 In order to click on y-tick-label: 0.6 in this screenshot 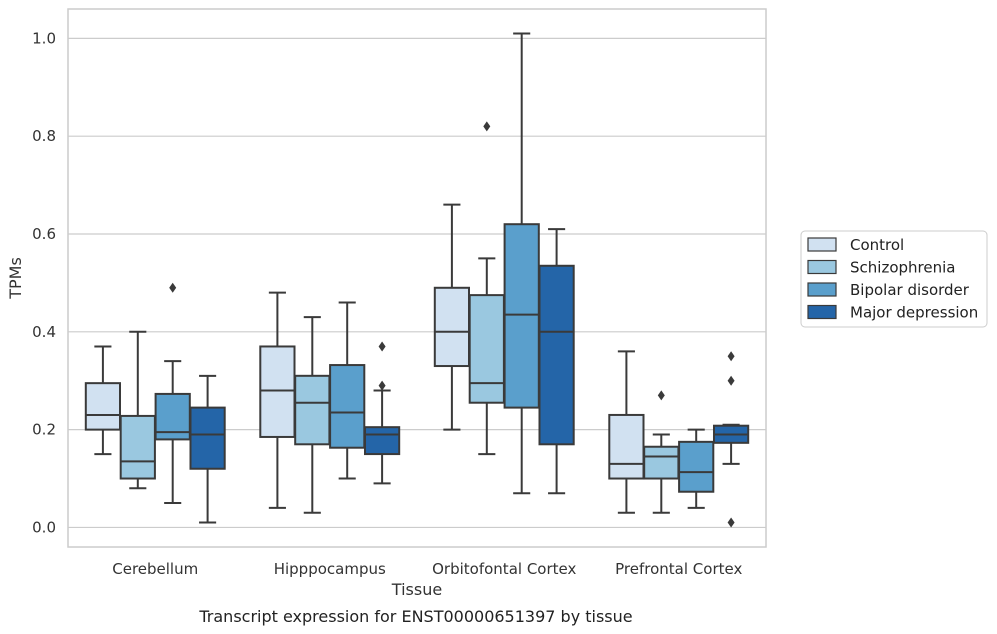, I will do `click(44, 234)`.